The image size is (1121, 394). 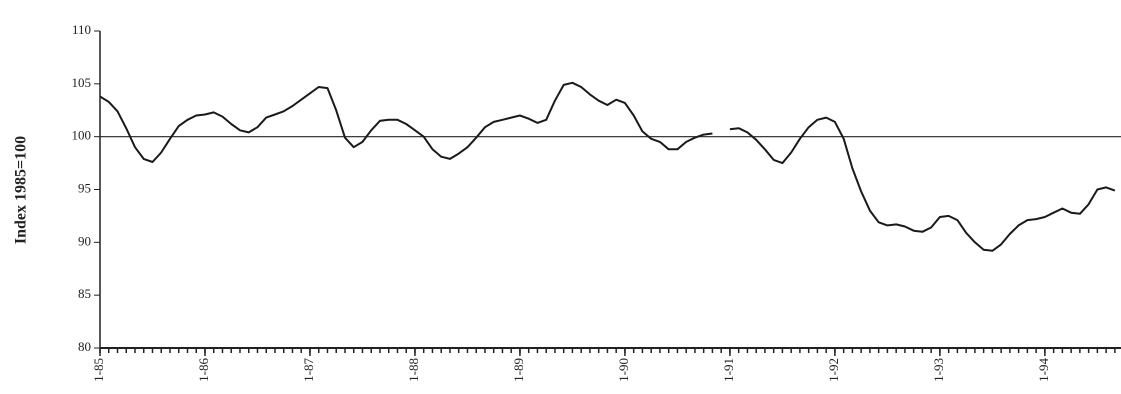 What do you see at coordinates (938, 370) in the screenshot?
I see `x-tick-label: 1-93` at bounding box center [938, 370].